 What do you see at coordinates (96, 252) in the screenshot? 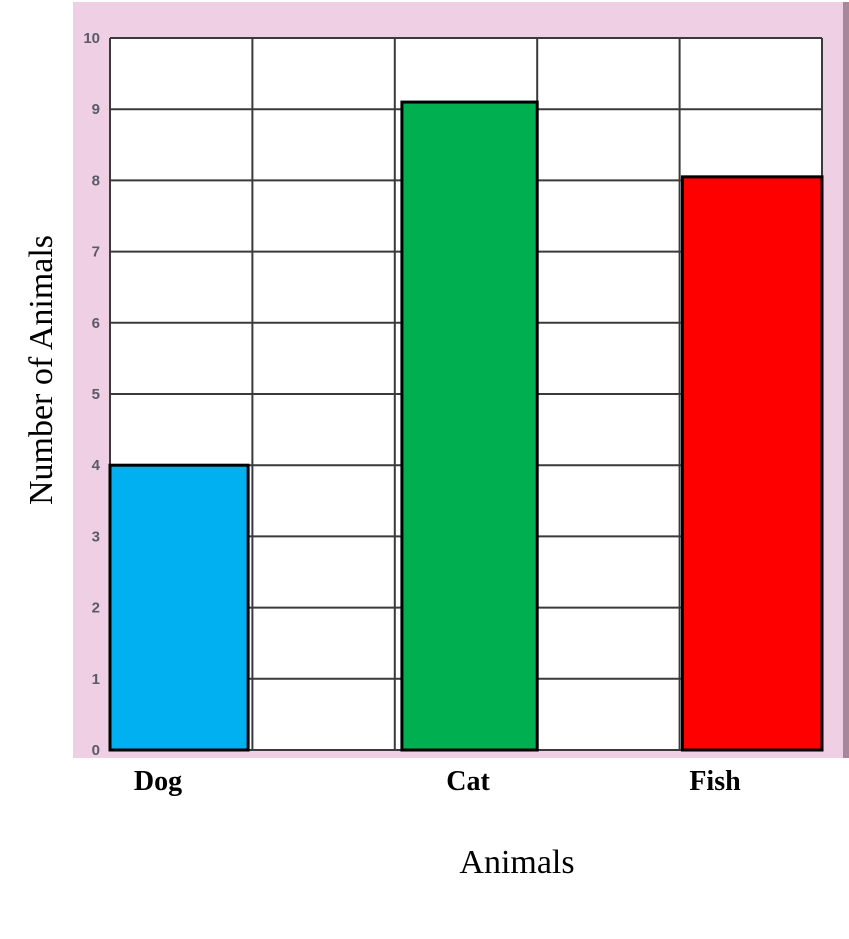
I see `y-tick-label: 7` at bounding box center [96, 252].